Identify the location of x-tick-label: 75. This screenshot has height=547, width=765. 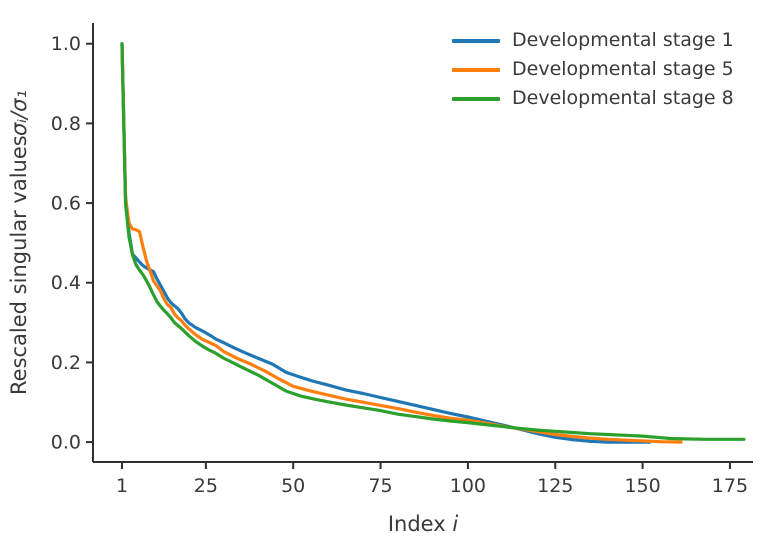
(380, 486).